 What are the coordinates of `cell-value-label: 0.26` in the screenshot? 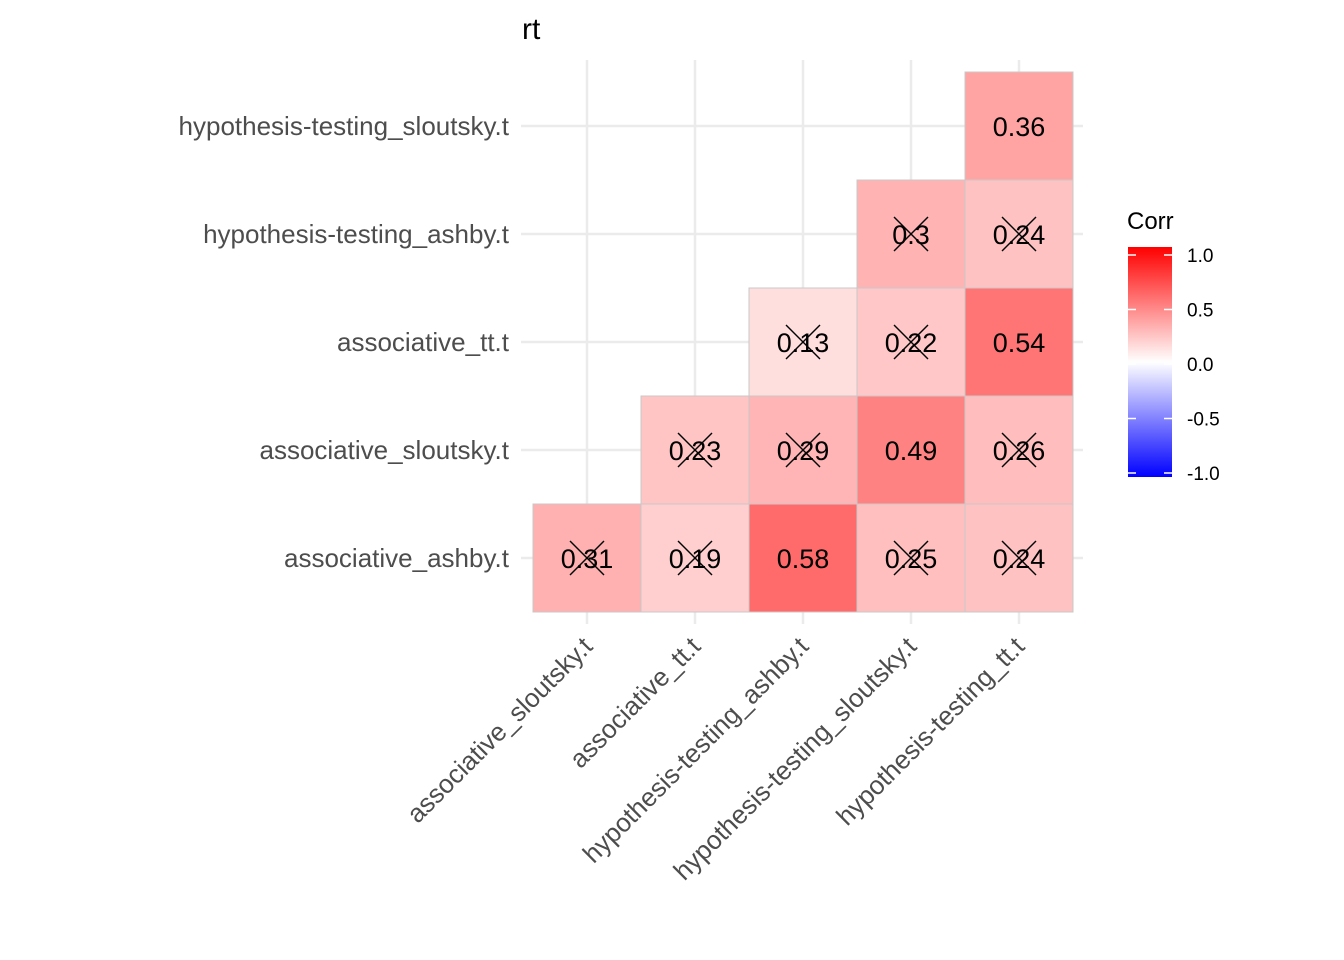 It's located at (1019, 451).